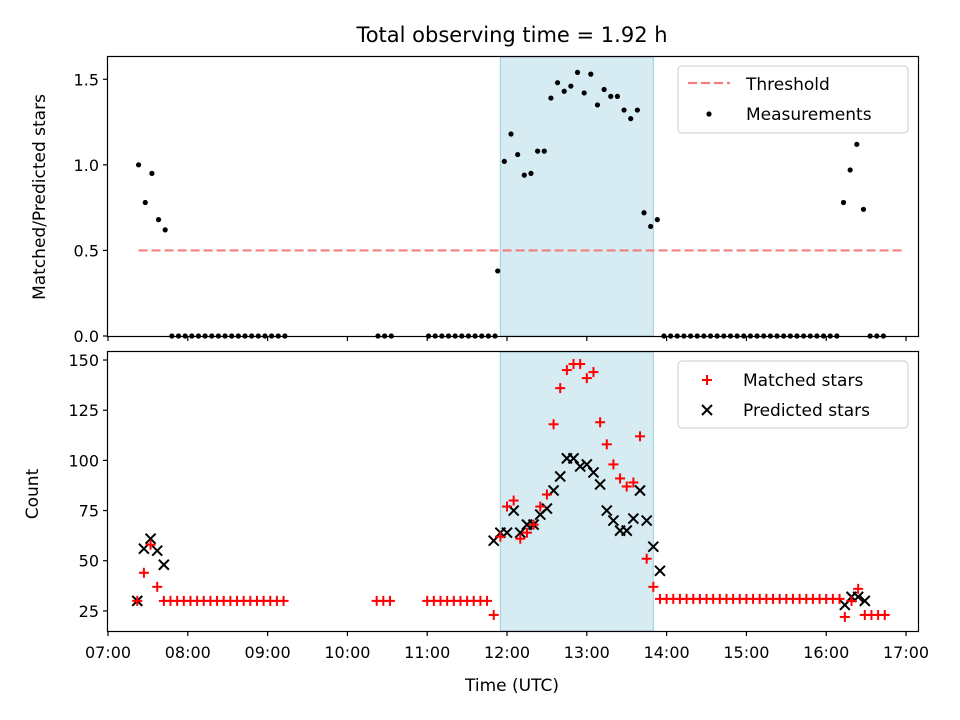  I want to click on bottom-ytick-label: 150, so click(83, 360).